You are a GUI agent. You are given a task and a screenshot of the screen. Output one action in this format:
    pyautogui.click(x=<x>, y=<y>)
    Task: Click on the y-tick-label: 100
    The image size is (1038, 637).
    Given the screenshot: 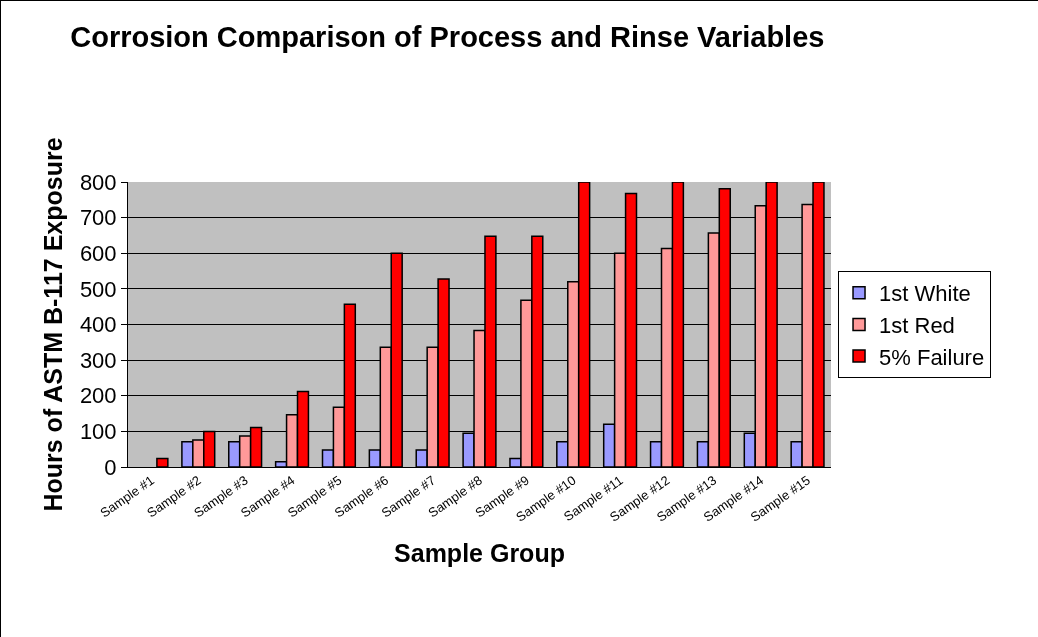 What is the action you would take?
    pyautogui.click(x=98, y=432)
    